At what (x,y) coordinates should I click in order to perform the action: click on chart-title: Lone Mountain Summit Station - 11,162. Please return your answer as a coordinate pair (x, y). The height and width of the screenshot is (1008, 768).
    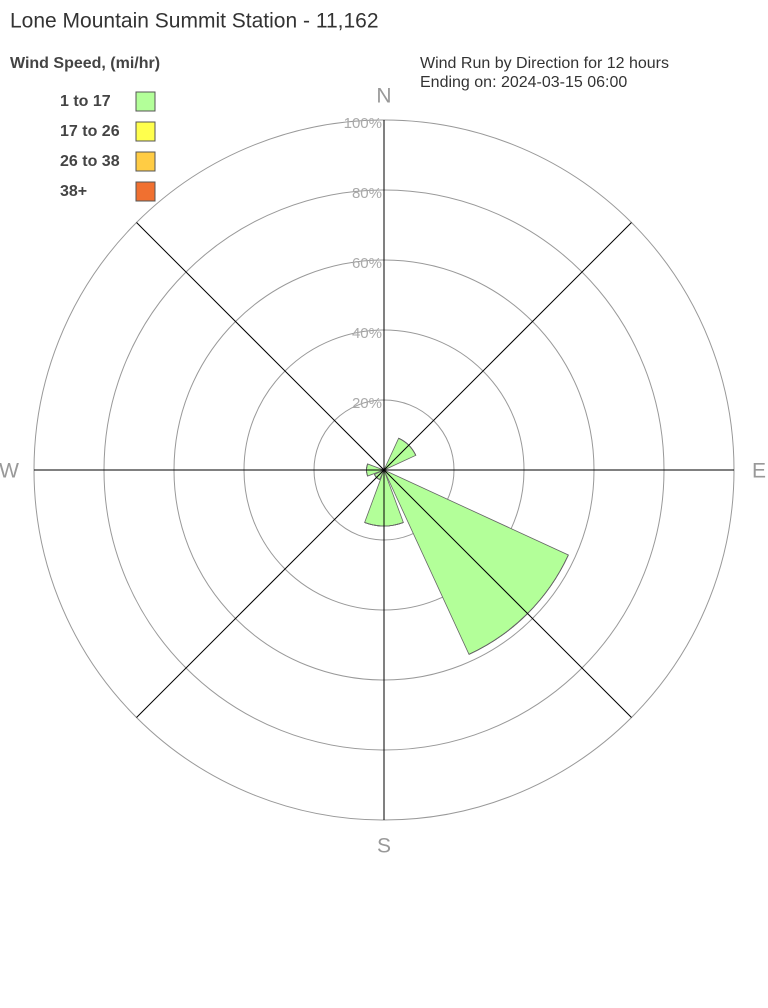
    Looking at the image, I should click on (194, 21).